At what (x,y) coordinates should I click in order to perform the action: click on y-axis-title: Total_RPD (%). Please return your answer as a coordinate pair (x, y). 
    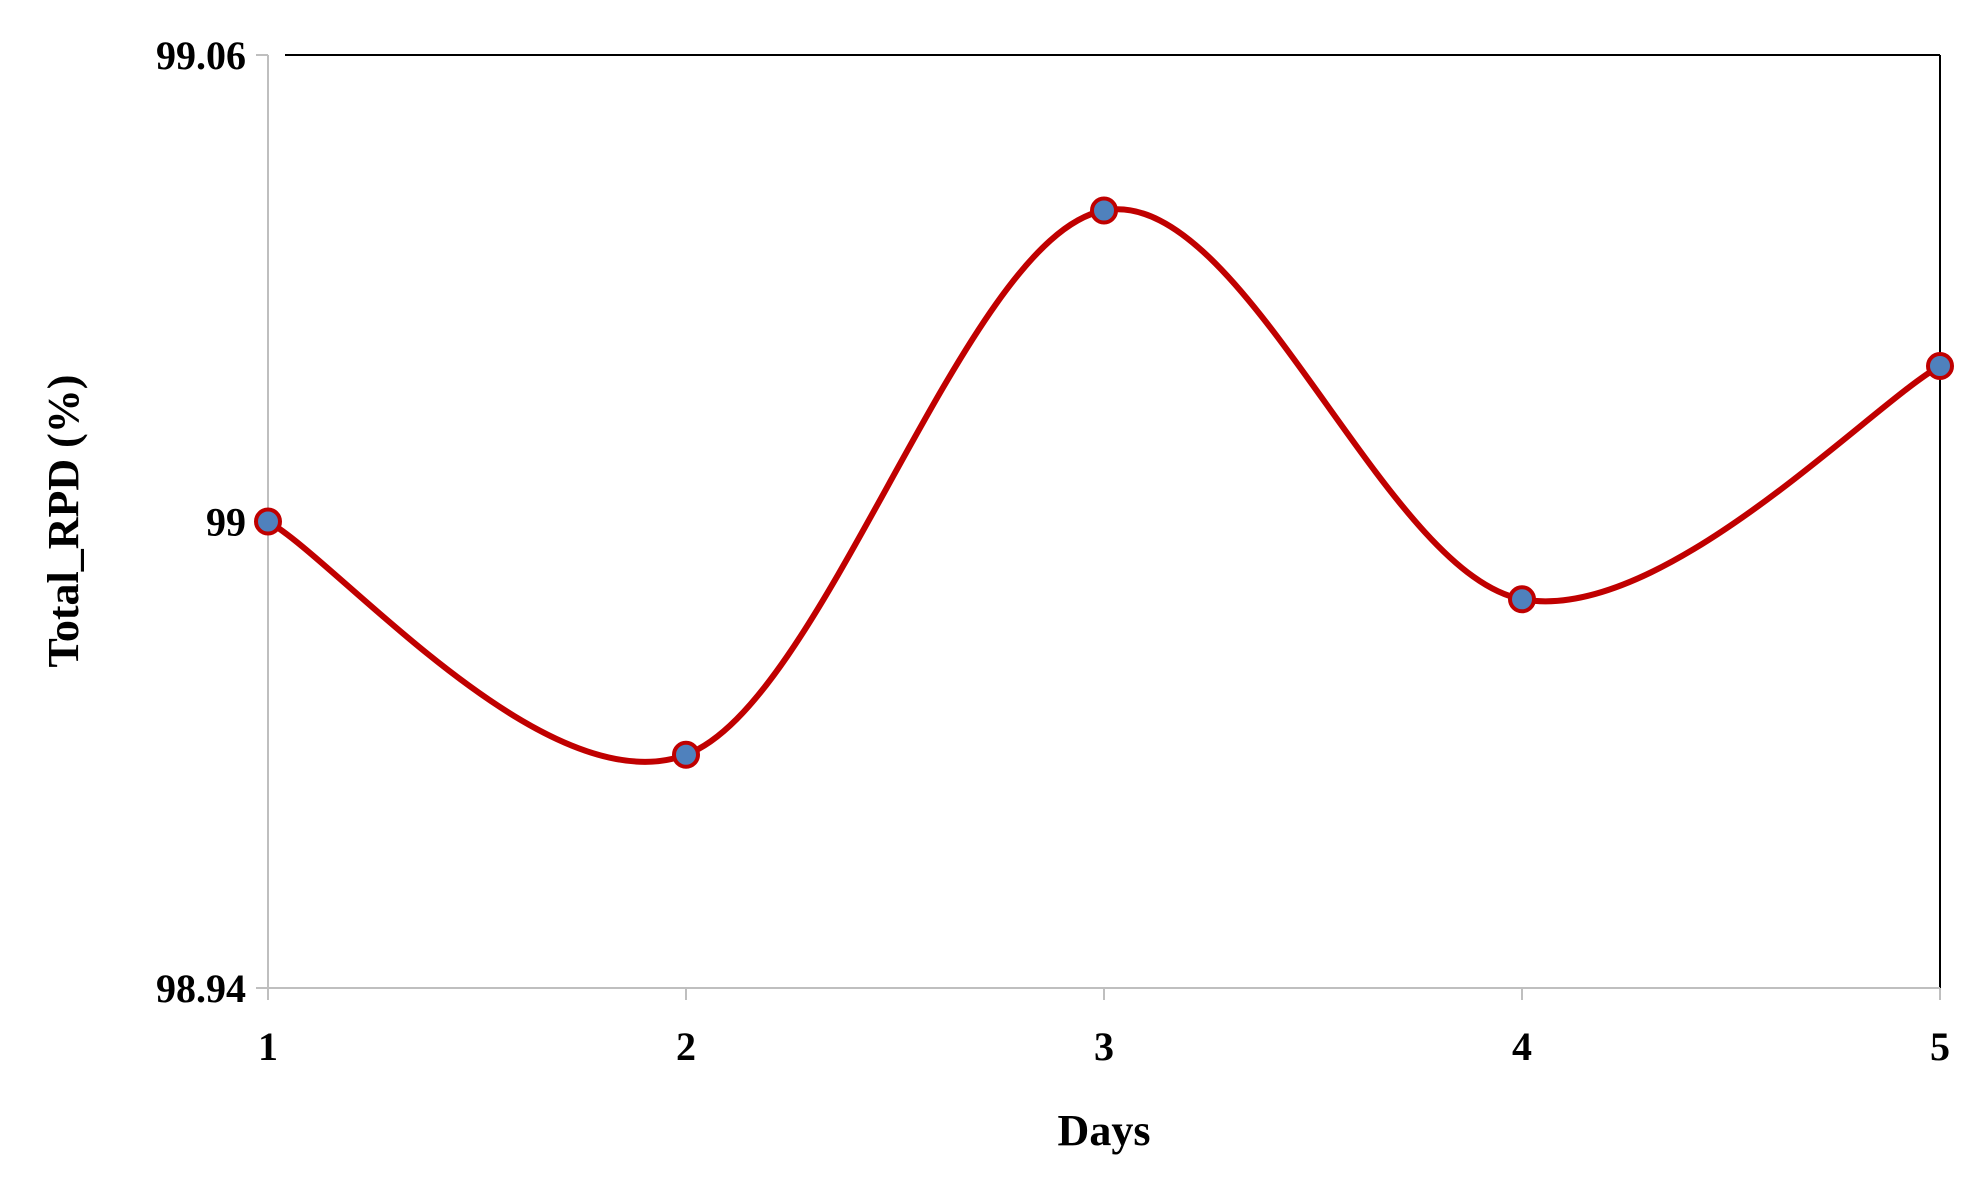
    Looking at the image, I should click on (63, 521).